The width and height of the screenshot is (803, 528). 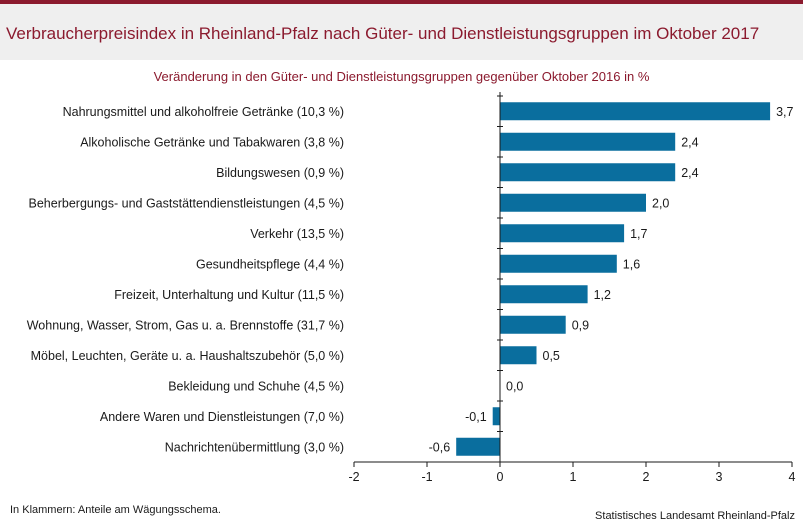 What do you see at coordinates (270, 264) in the screenshot?
I see `category-label: Gesundheitspflege (4,4 %)` at bounding box center [270, 264].